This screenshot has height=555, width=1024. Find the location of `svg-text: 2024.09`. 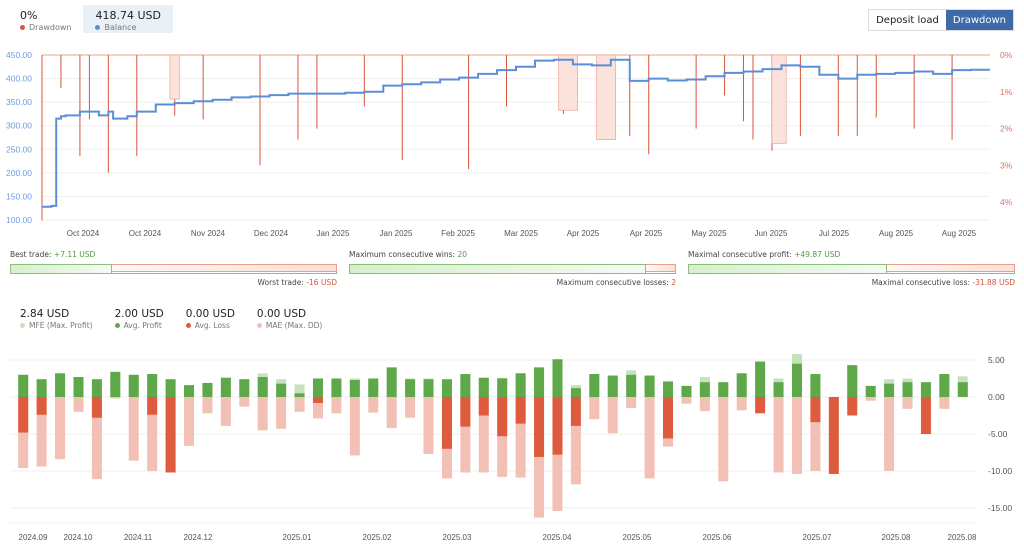

svg-text: 2024.09 is located at coordinates (33, 537).